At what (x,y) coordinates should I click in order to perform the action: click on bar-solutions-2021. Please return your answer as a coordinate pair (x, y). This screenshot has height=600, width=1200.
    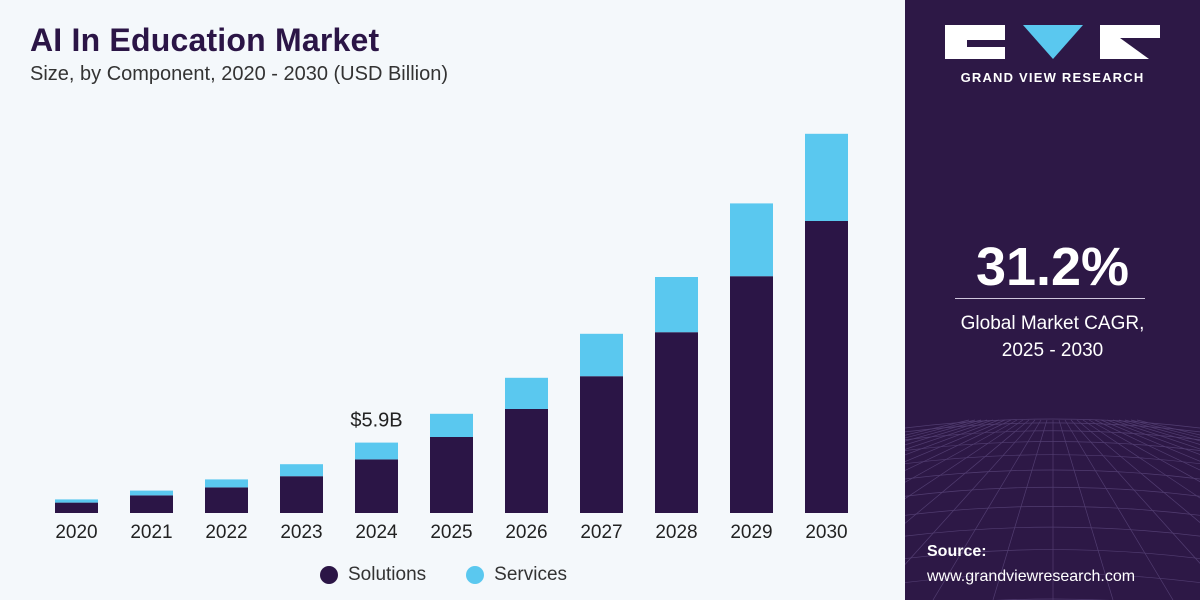
    Looking at the image, I should click on (151, 504).